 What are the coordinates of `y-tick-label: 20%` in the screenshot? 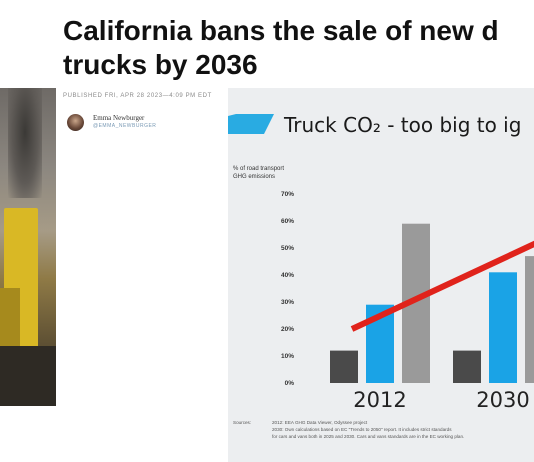 It's located at (287, 329).